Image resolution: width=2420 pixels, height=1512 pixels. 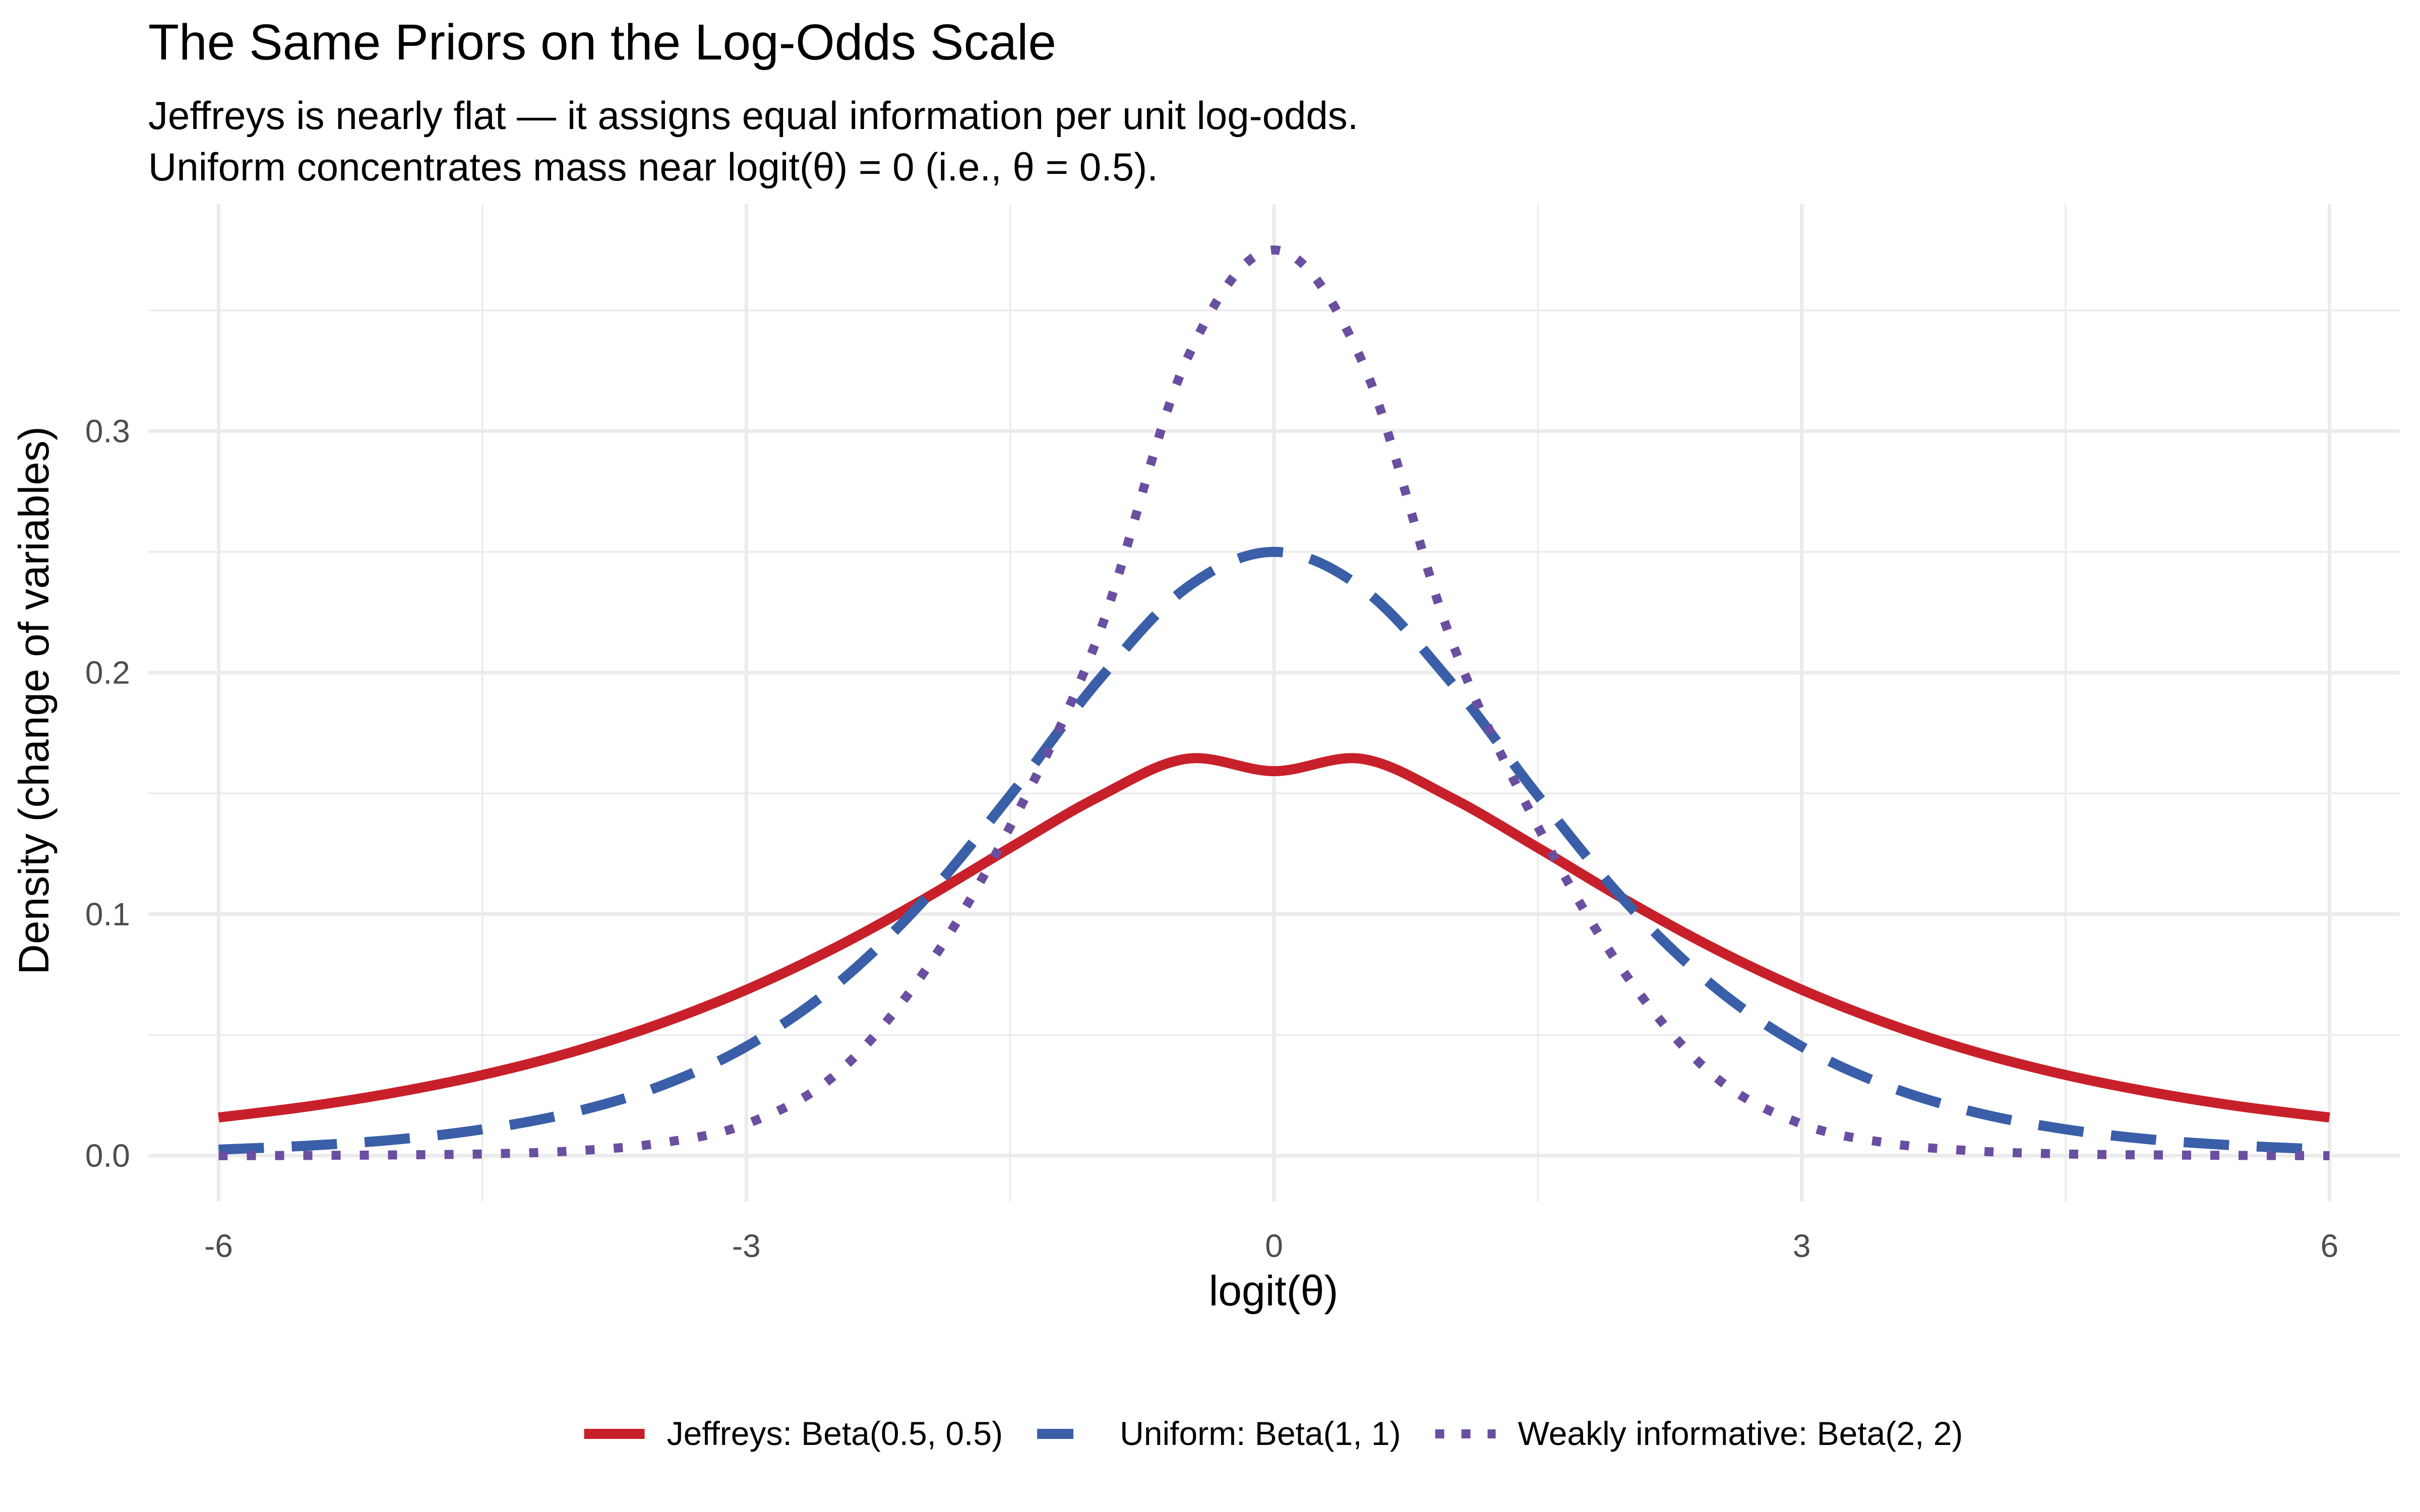 What do you see at coordinates (1740, 1433) in the screenshot?
I see `legend-label: Weakly informative: Beta(2, 2)` at bounding box center [1740, 1433].